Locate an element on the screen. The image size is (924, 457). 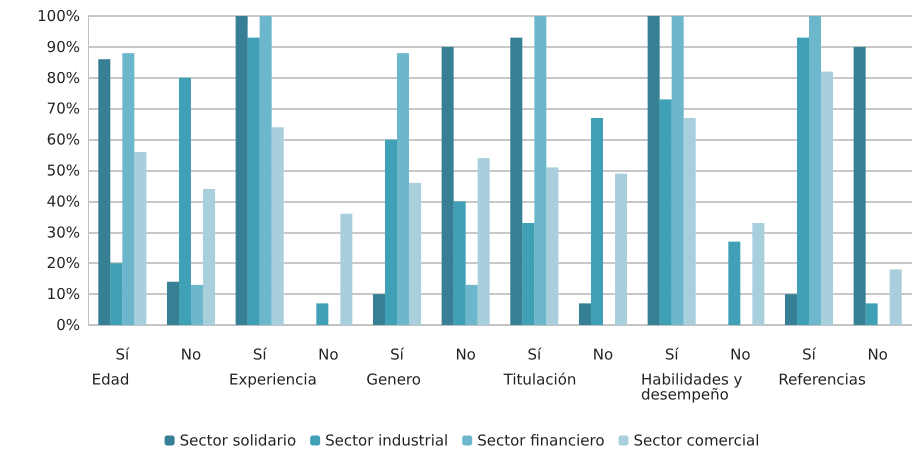
y-tick-label: 20% is located at coordinates (63, 263).